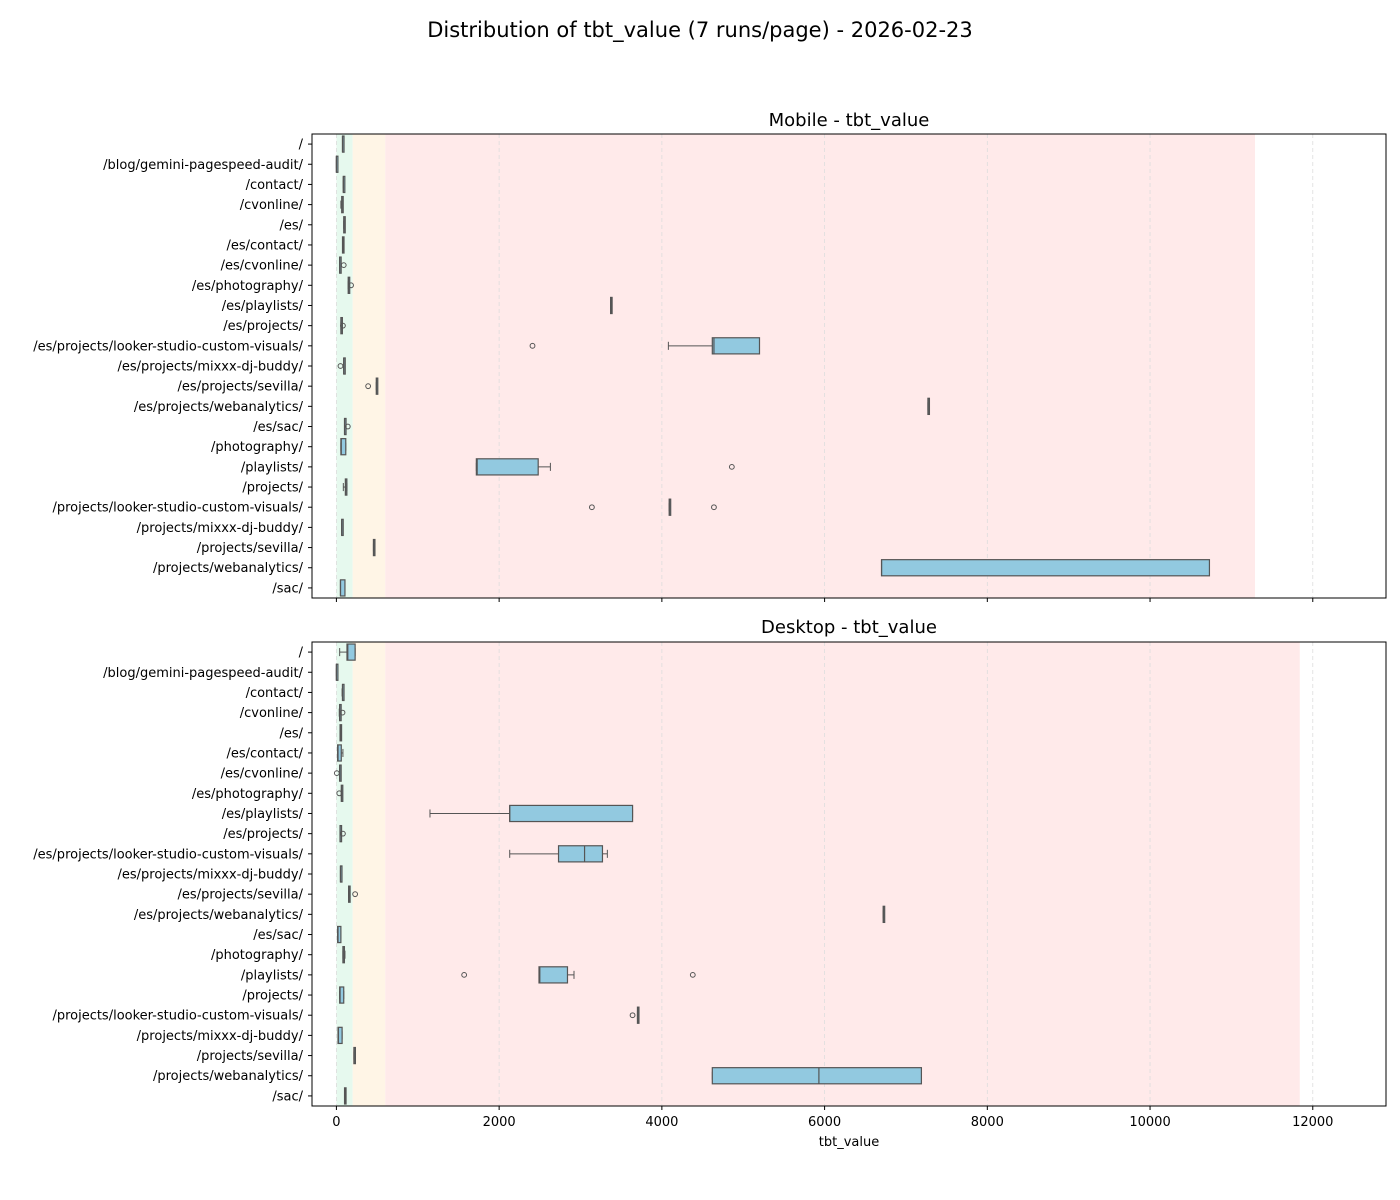 Image resolution: width=1400 pixels, height=1200 pixels. What do you see at coordinates (263, 326) in the screenshot?
I see `mobile-ytick-label: /es/projects/` at bounding box center [263, 326].